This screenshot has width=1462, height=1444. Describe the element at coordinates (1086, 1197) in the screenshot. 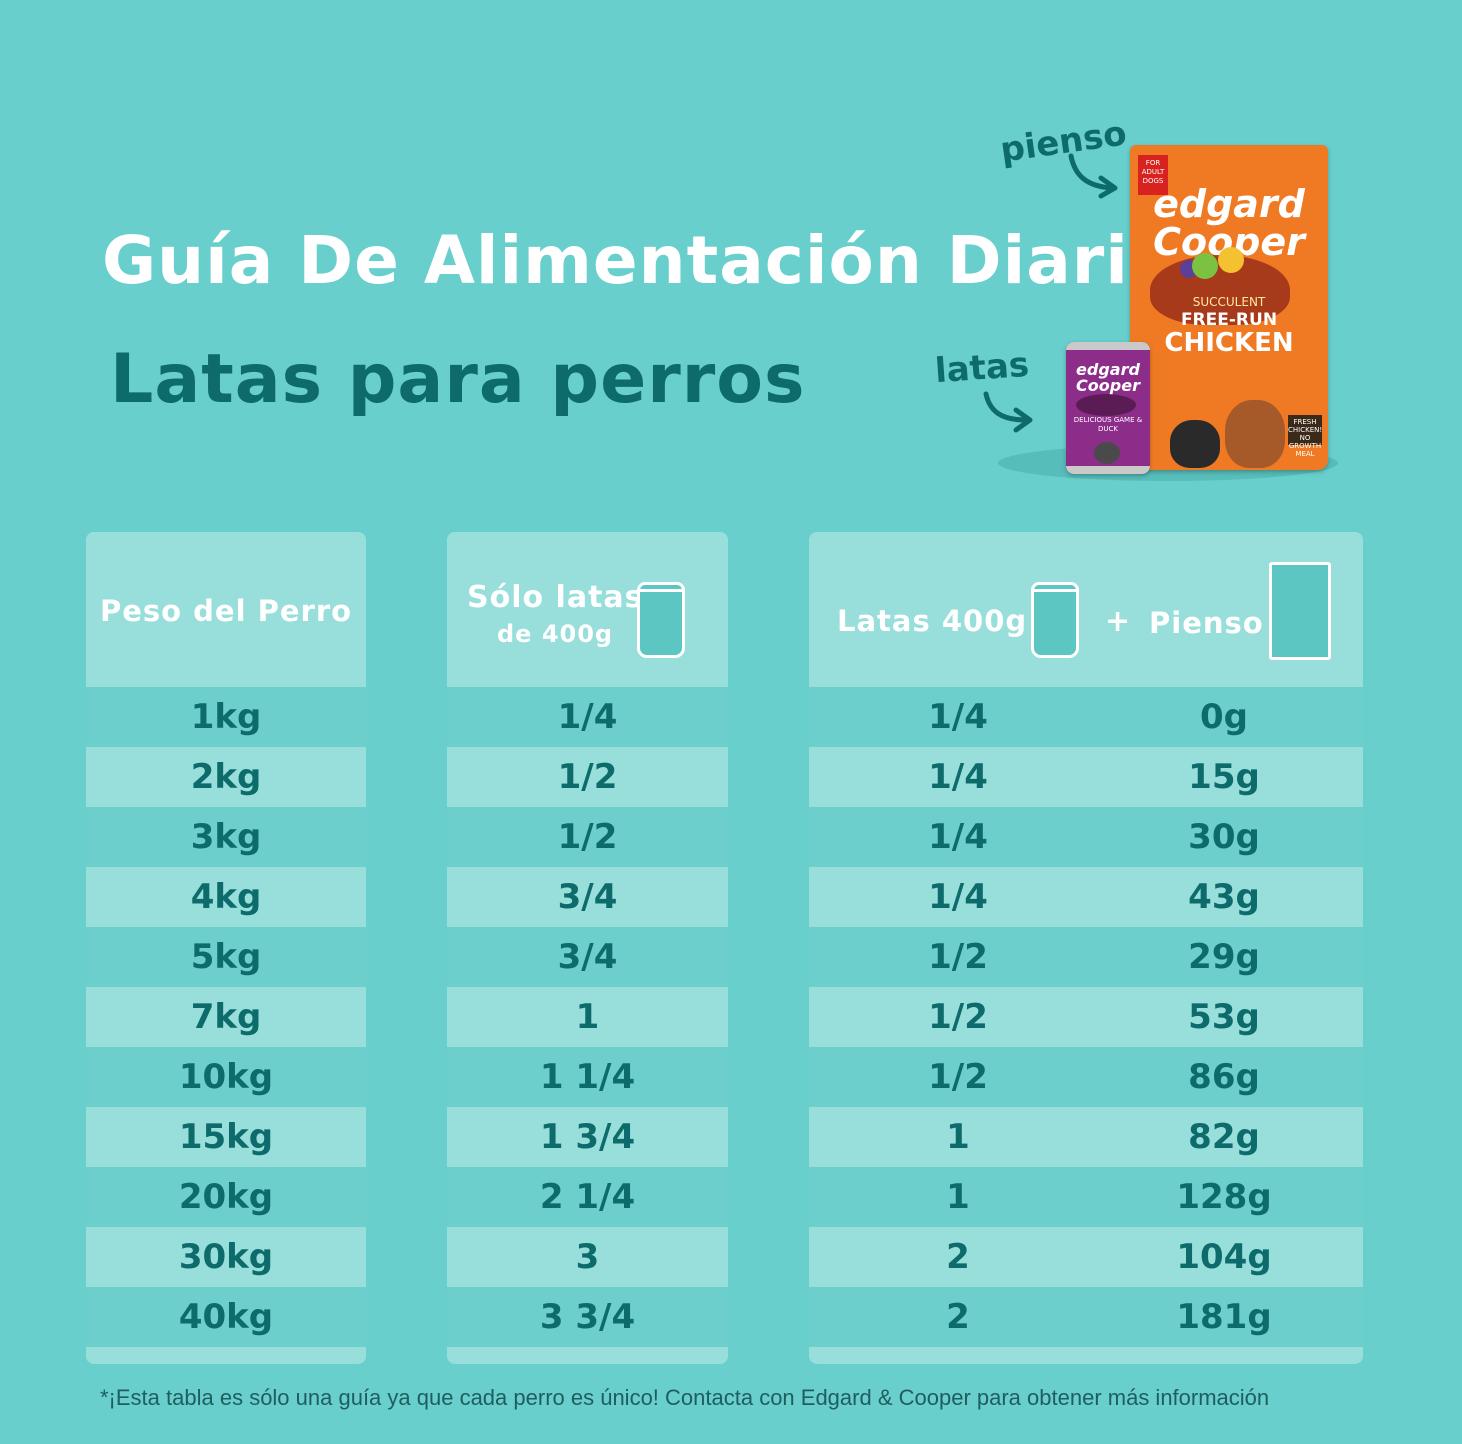

I see `table-row: 1 128g` at that location.